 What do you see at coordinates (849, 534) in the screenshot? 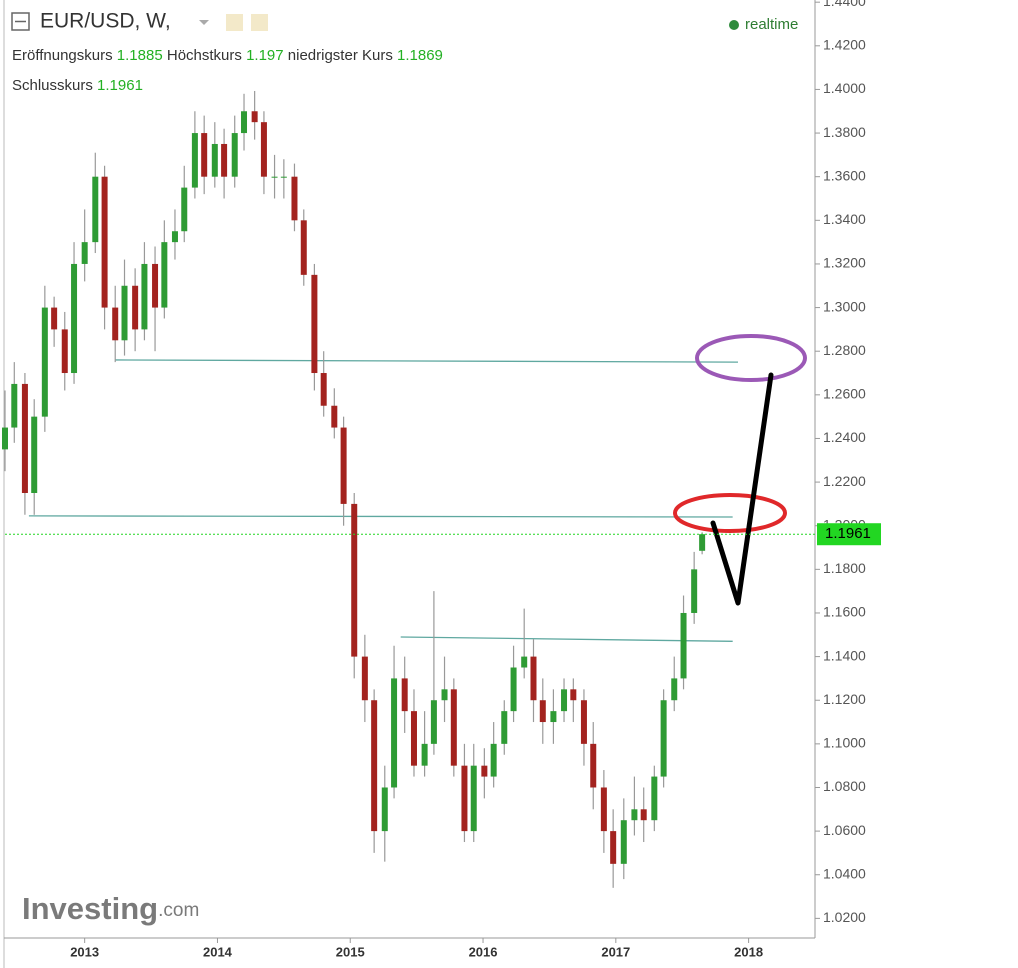
I see `last-price-badge` at bounding box center [849, 534].